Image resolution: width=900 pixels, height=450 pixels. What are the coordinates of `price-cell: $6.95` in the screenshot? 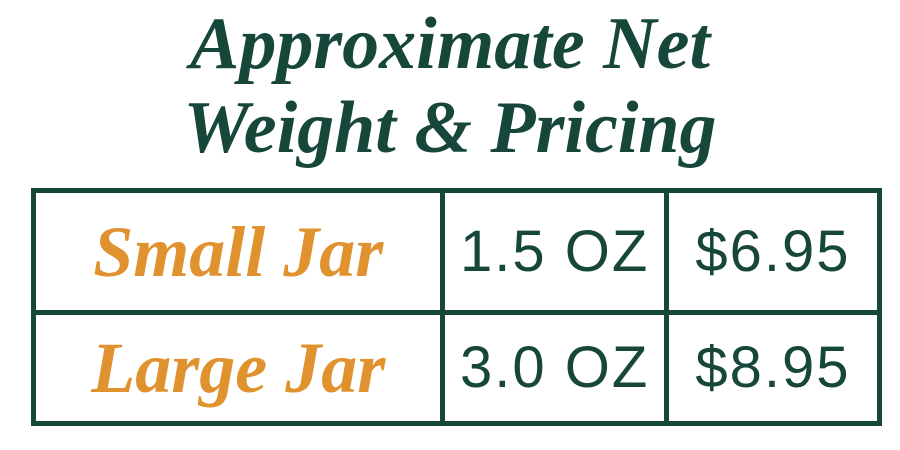 It's located at (773, 251).